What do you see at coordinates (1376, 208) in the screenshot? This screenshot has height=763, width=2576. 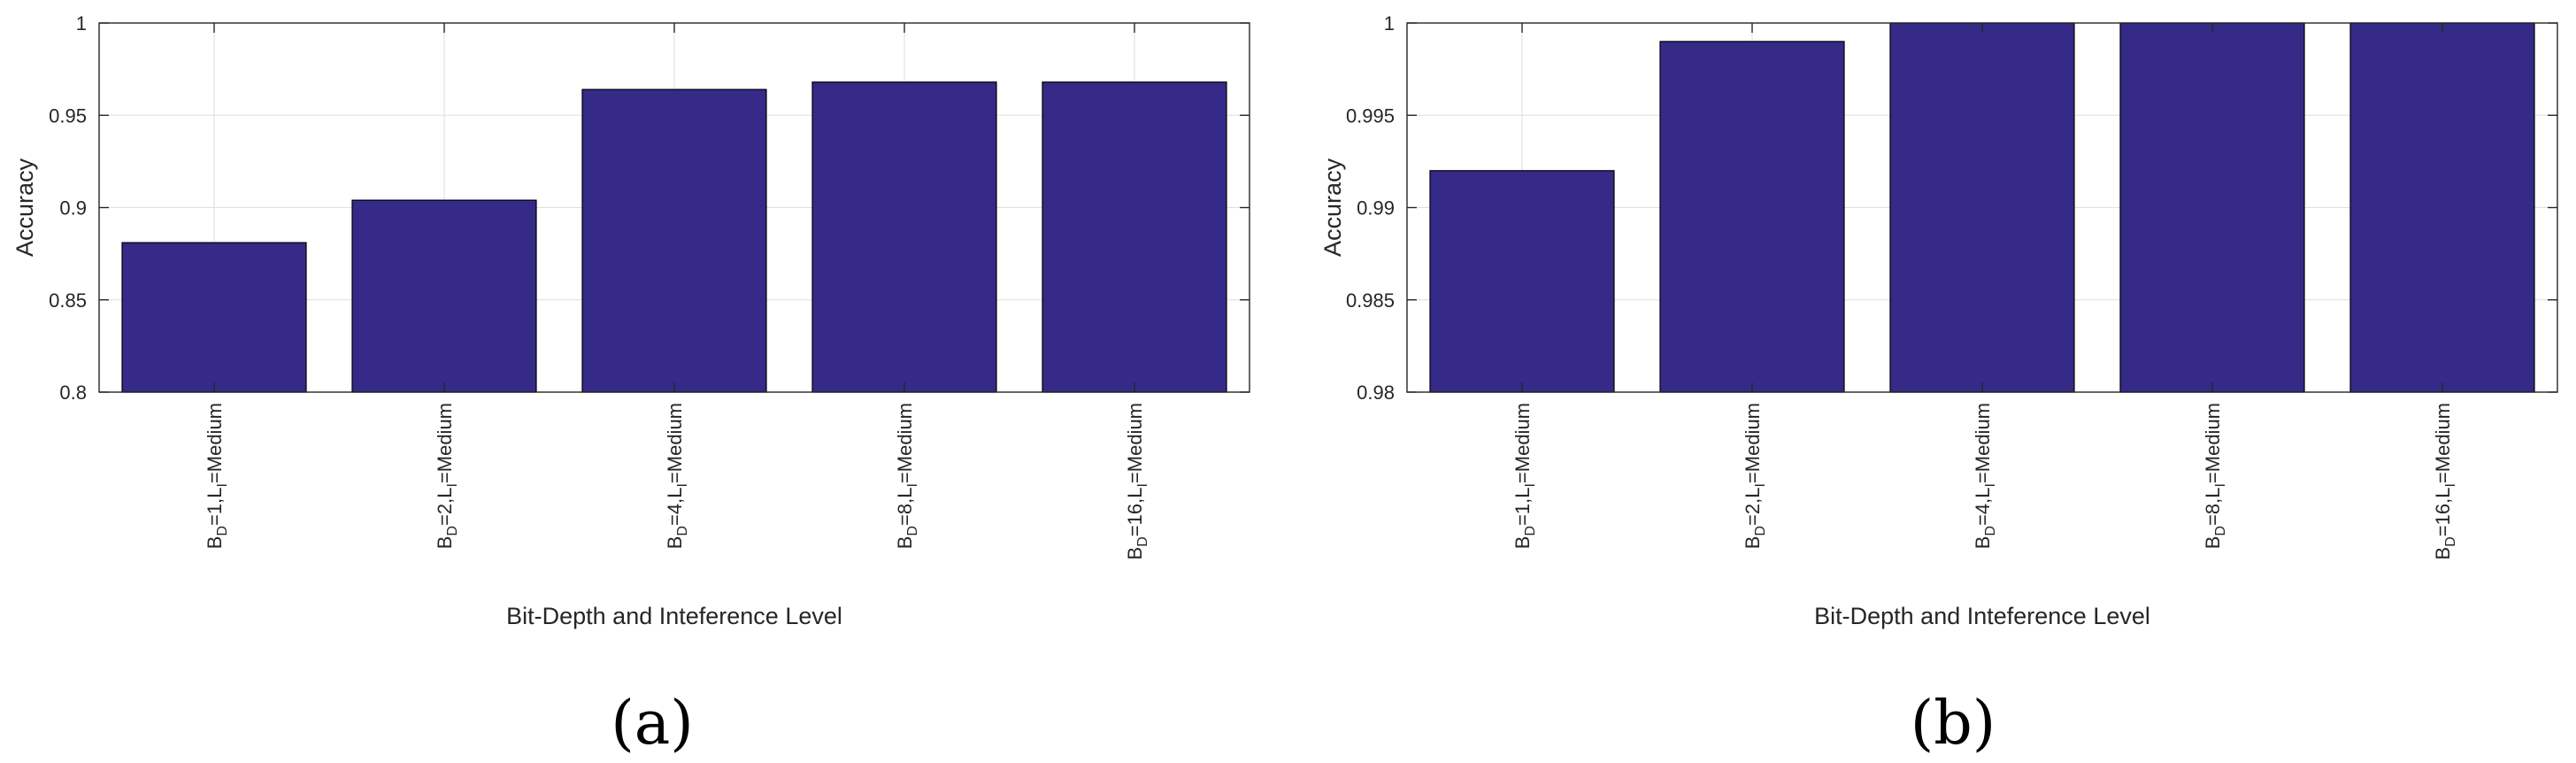 I see `y-tick-label: 0.99` at bounding box center [1376, 208].